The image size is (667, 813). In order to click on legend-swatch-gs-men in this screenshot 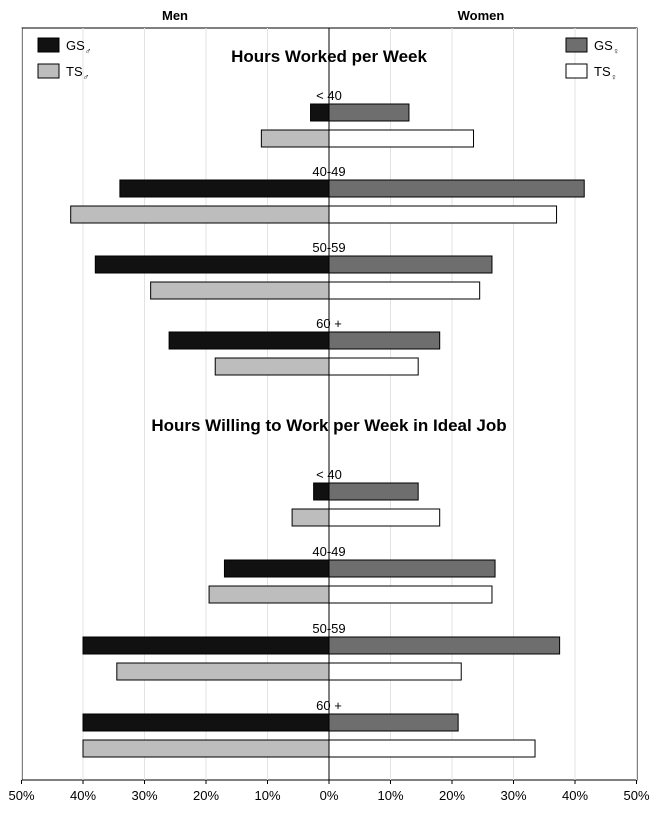, I will do `click(48, 45)`.